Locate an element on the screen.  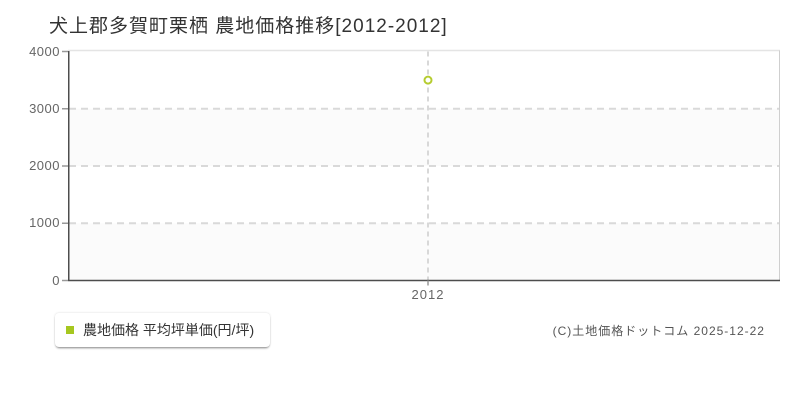
y-axis-label: 4000 is located at coordinates (44, 51).